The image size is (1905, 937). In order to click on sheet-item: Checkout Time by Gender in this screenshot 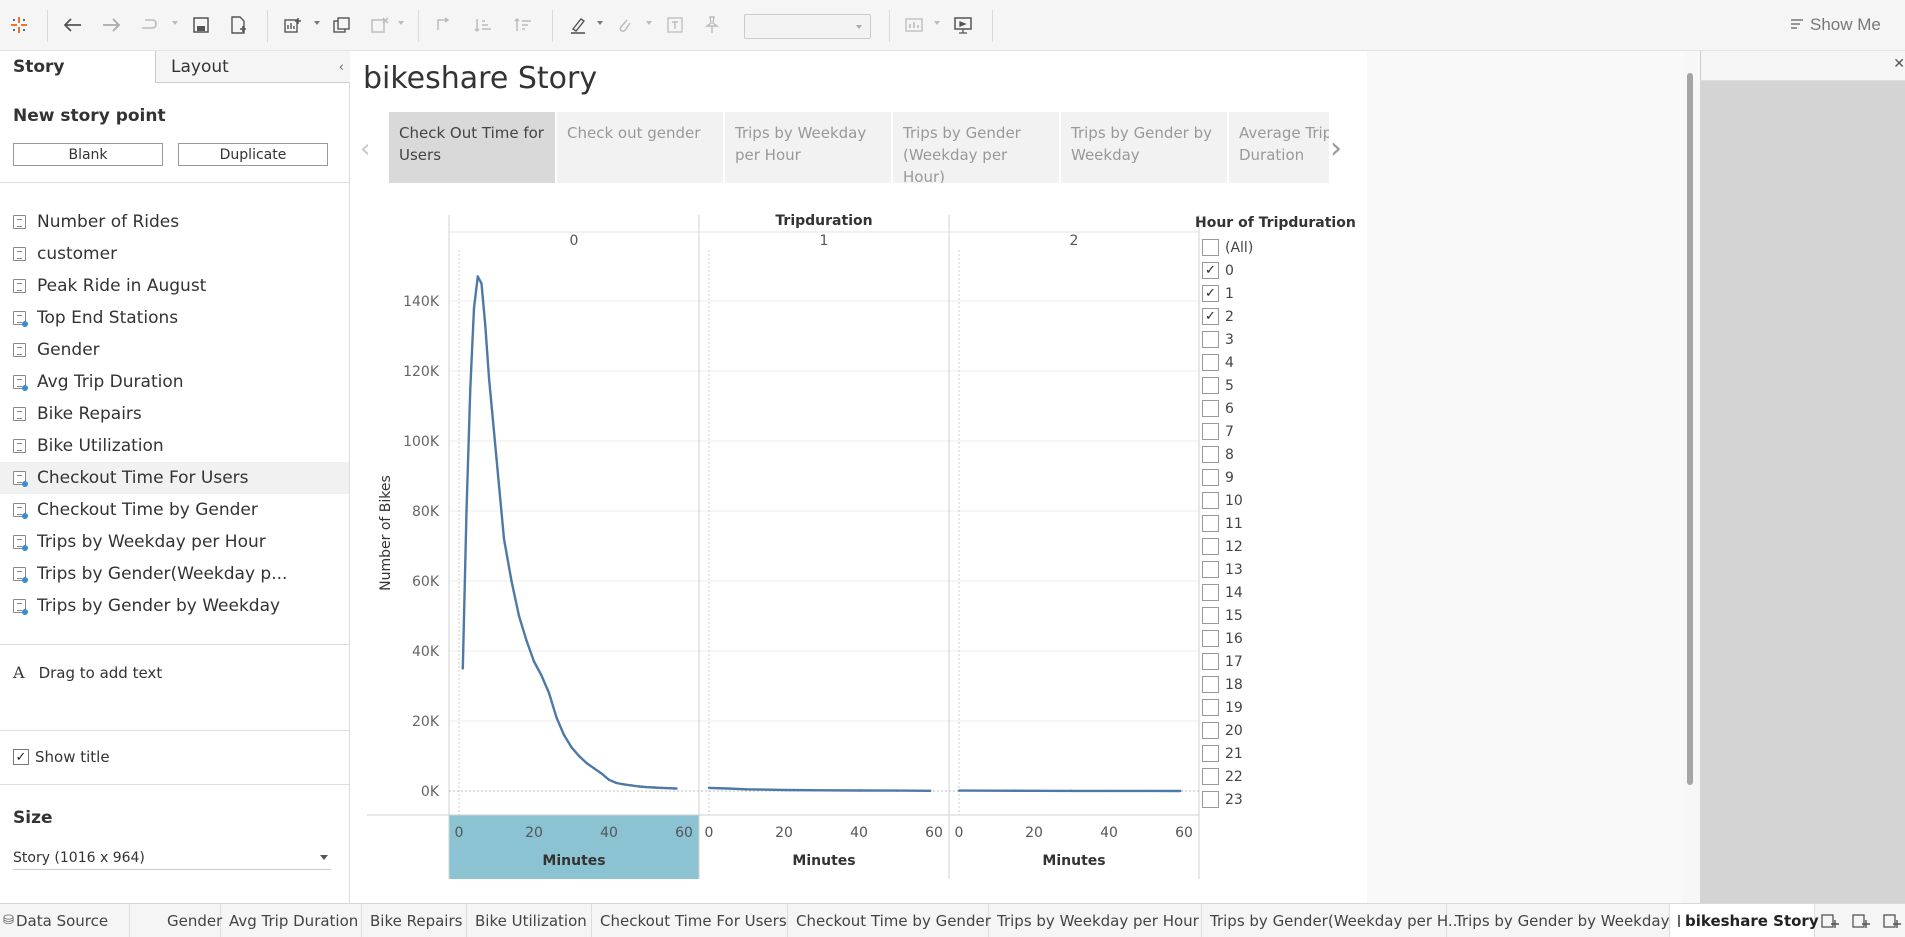, I will do `click(174, 510)`.